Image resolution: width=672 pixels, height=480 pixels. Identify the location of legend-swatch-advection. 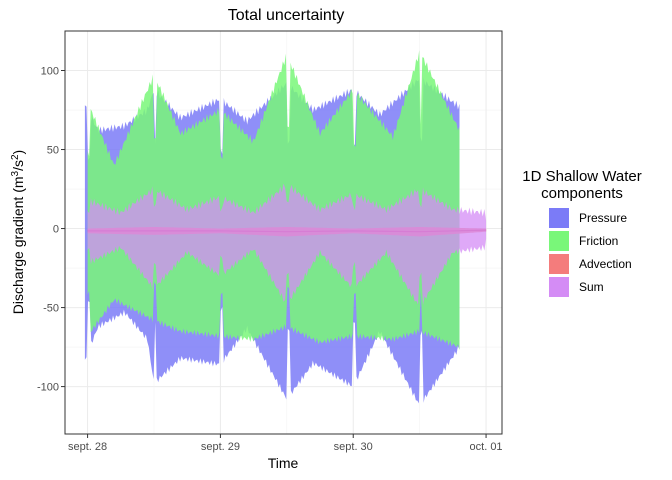
(559, 264).